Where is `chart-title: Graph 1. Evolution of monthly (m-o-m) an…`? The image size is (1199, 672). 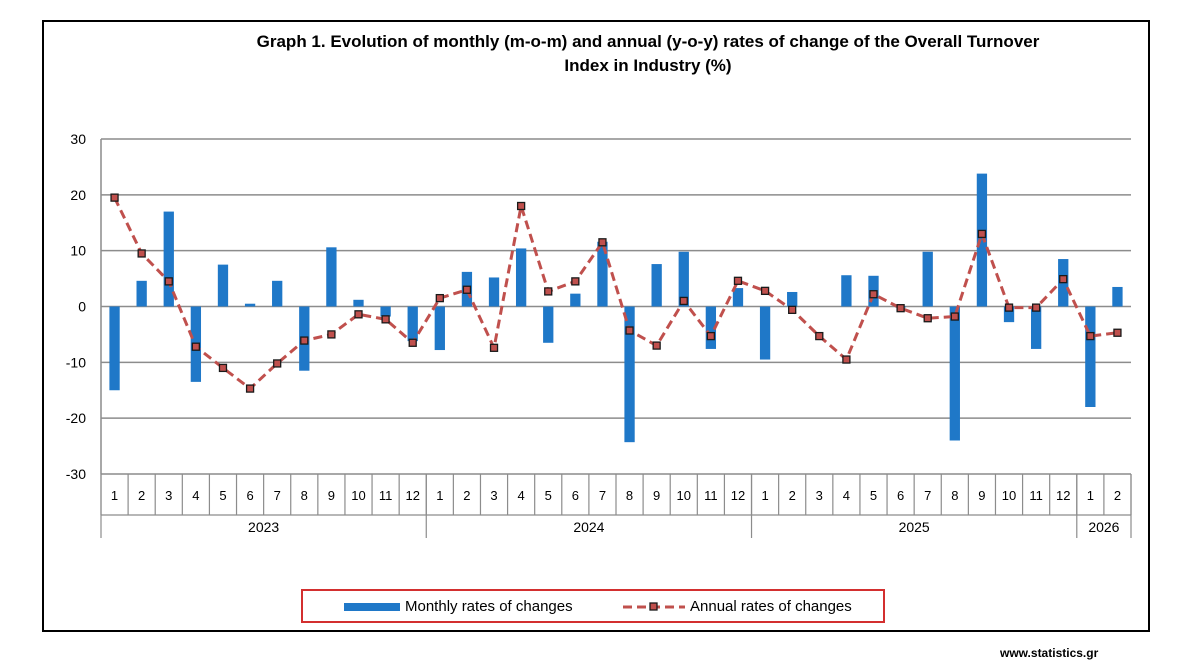 chart-title: Graph 1. Evolution of monthly (m-o-m) an… is located at coordinates (648, 54).